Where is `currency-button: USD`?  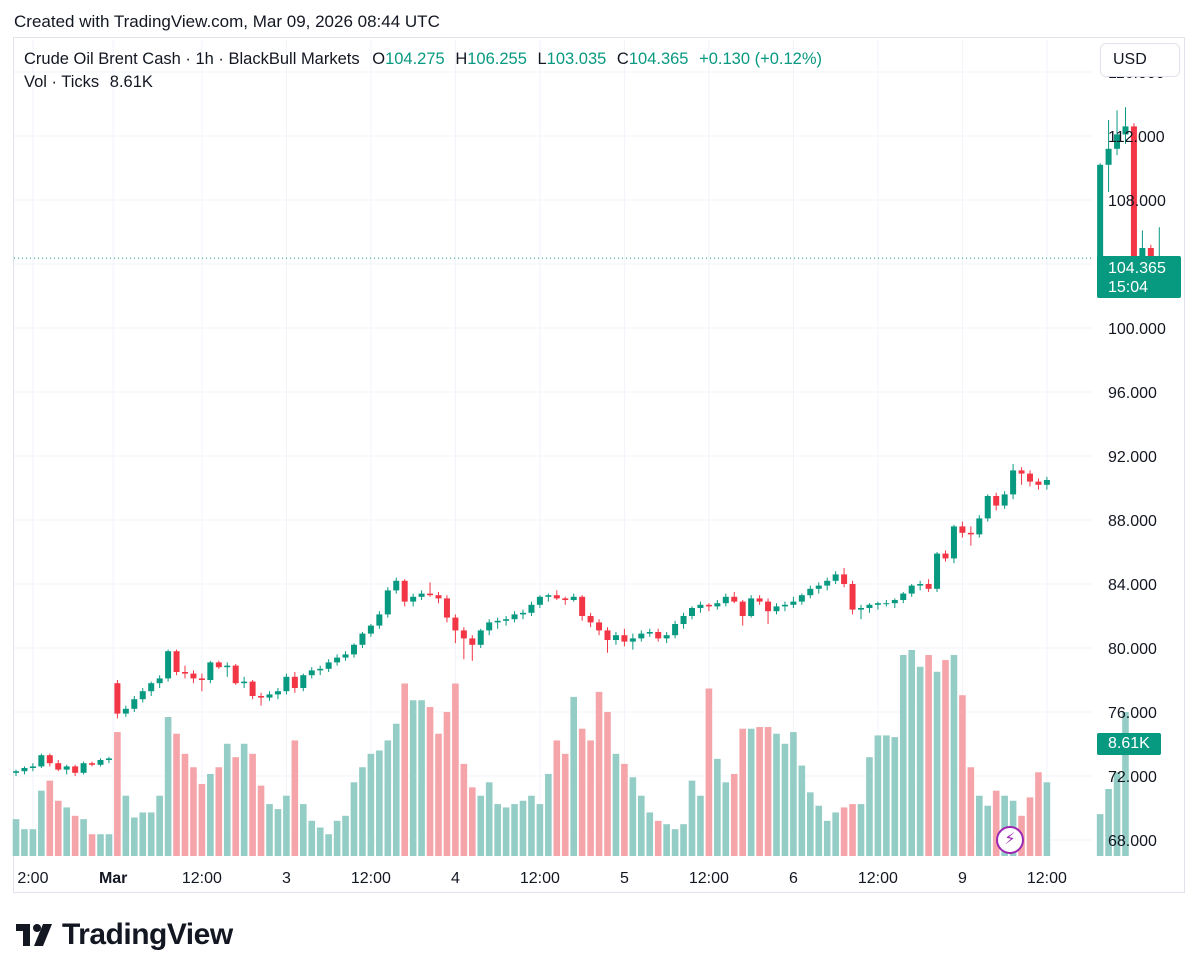 currency-button: USD is located at coordinates (1140, 60).